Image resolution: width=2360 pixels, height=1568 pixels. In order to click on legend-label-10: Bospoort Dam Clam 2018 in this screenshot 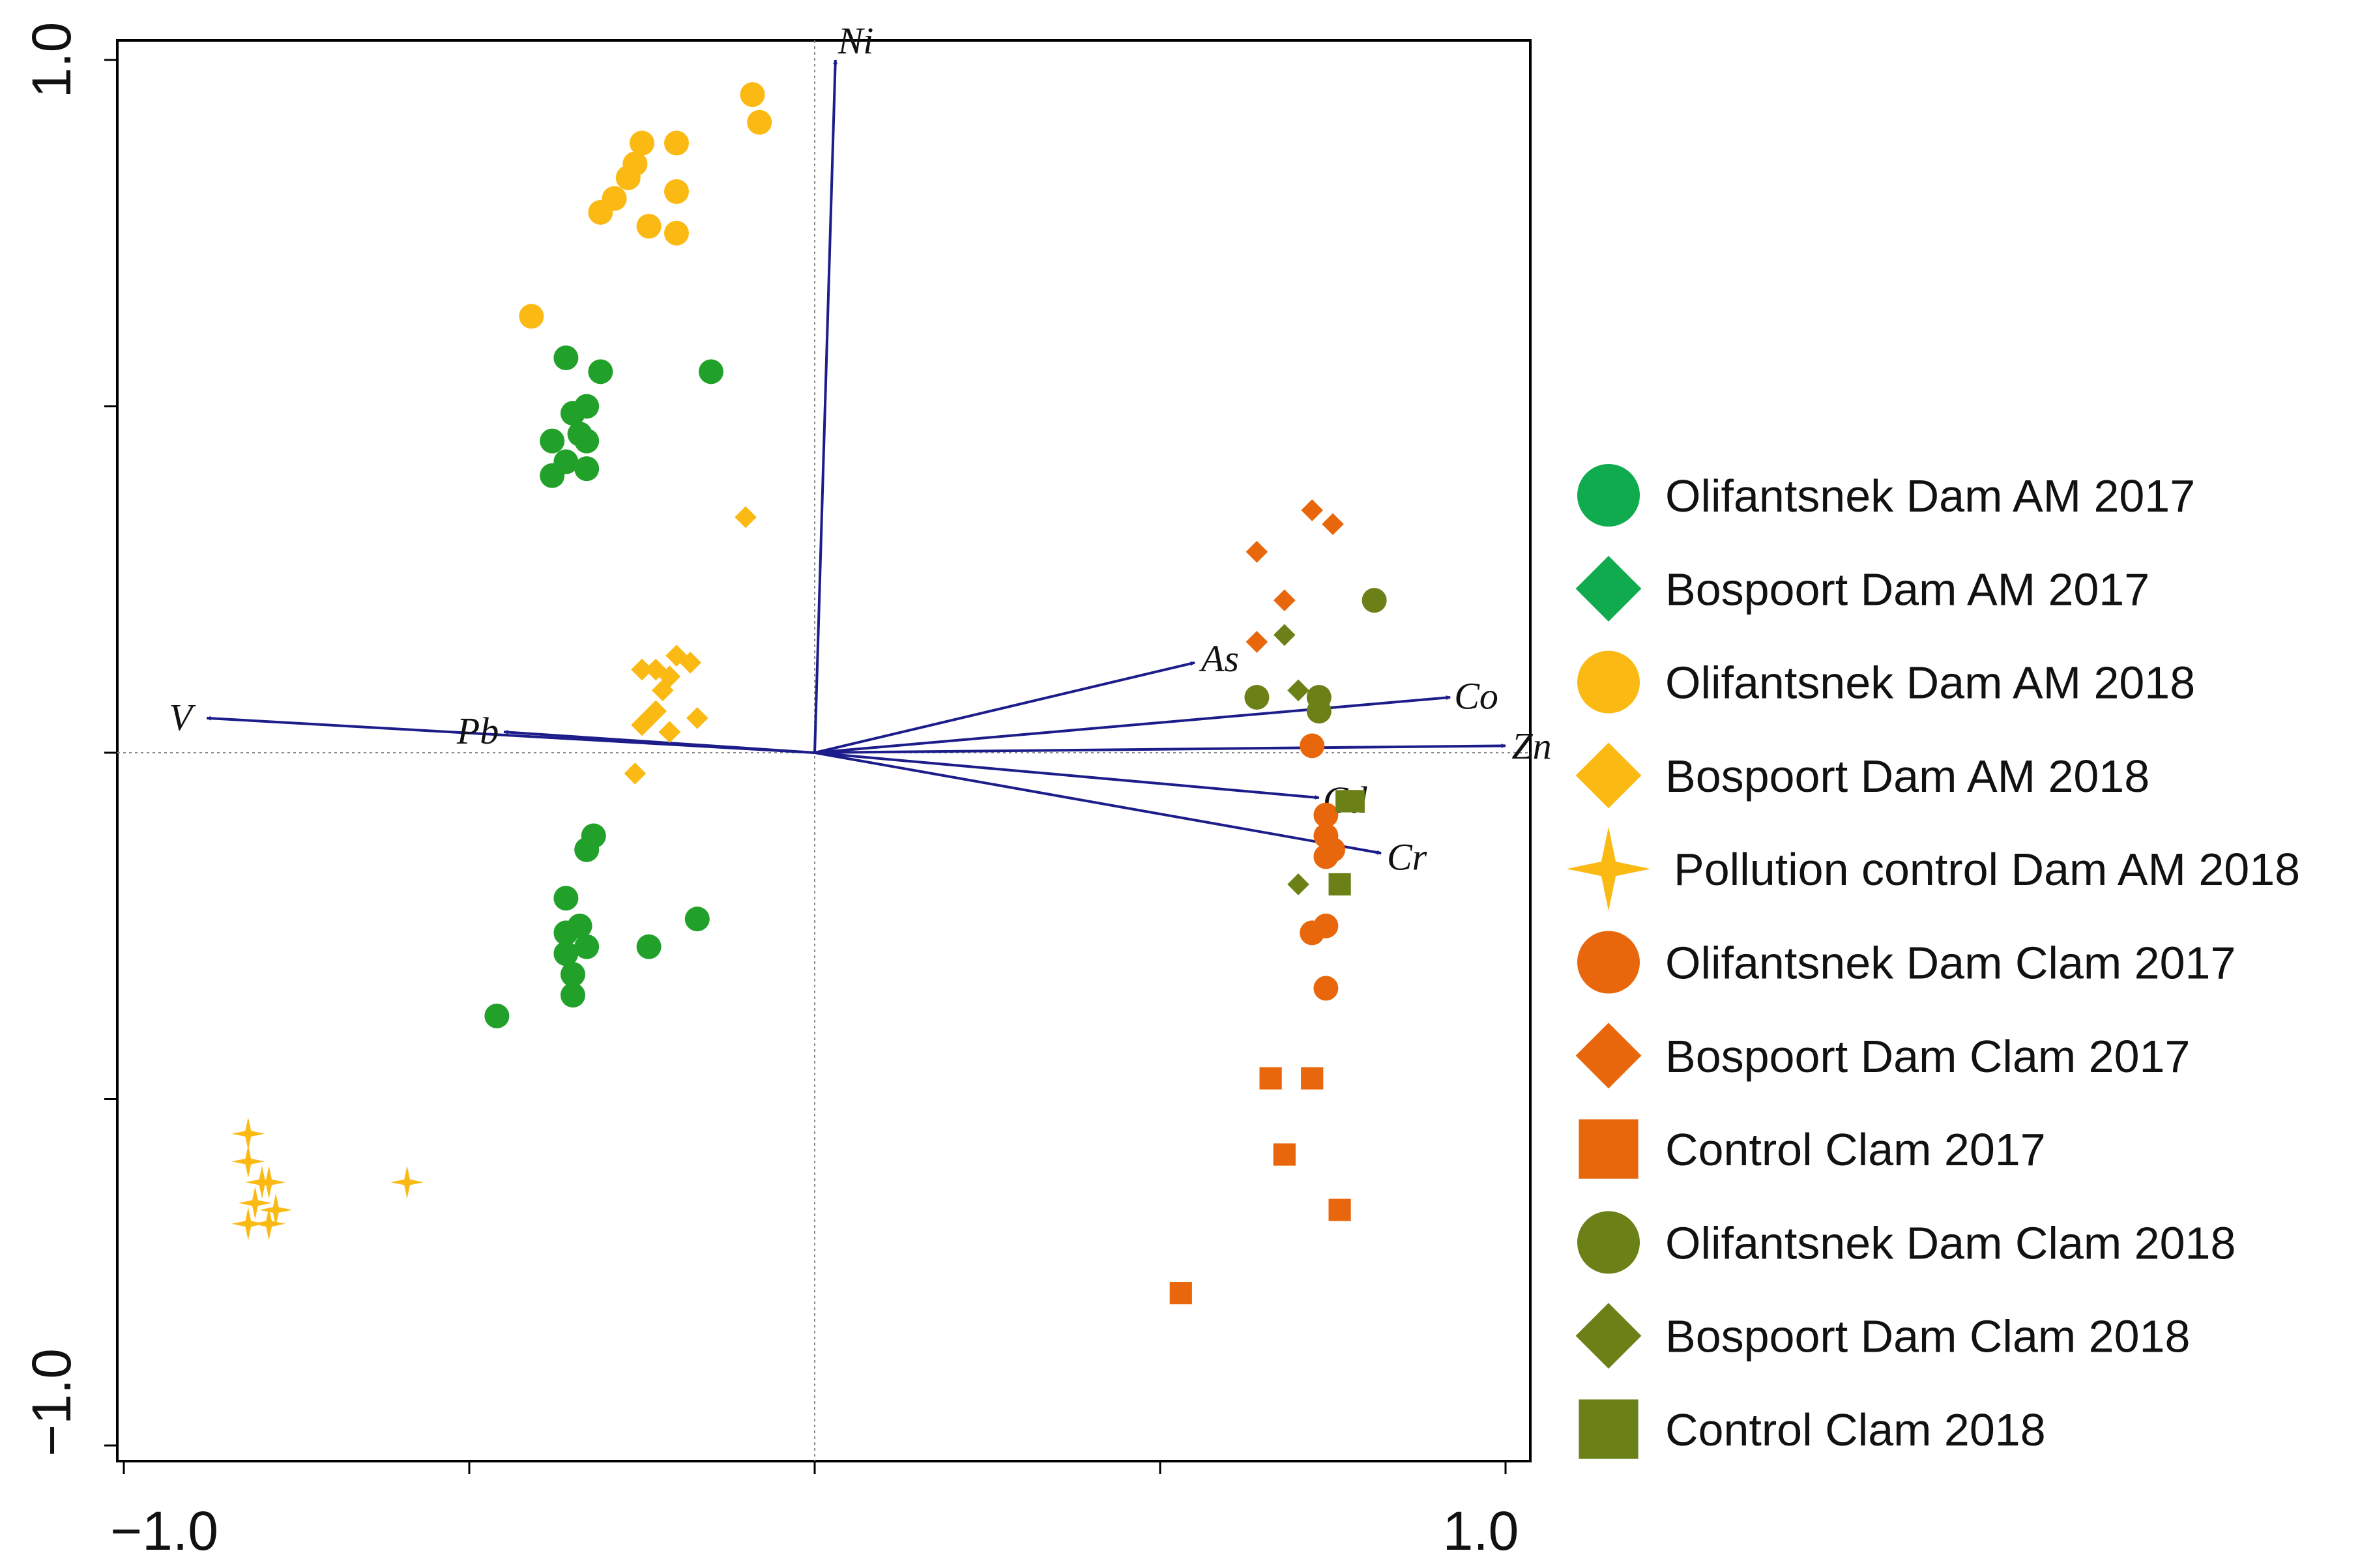, I will do `click(1927, 1336)`.